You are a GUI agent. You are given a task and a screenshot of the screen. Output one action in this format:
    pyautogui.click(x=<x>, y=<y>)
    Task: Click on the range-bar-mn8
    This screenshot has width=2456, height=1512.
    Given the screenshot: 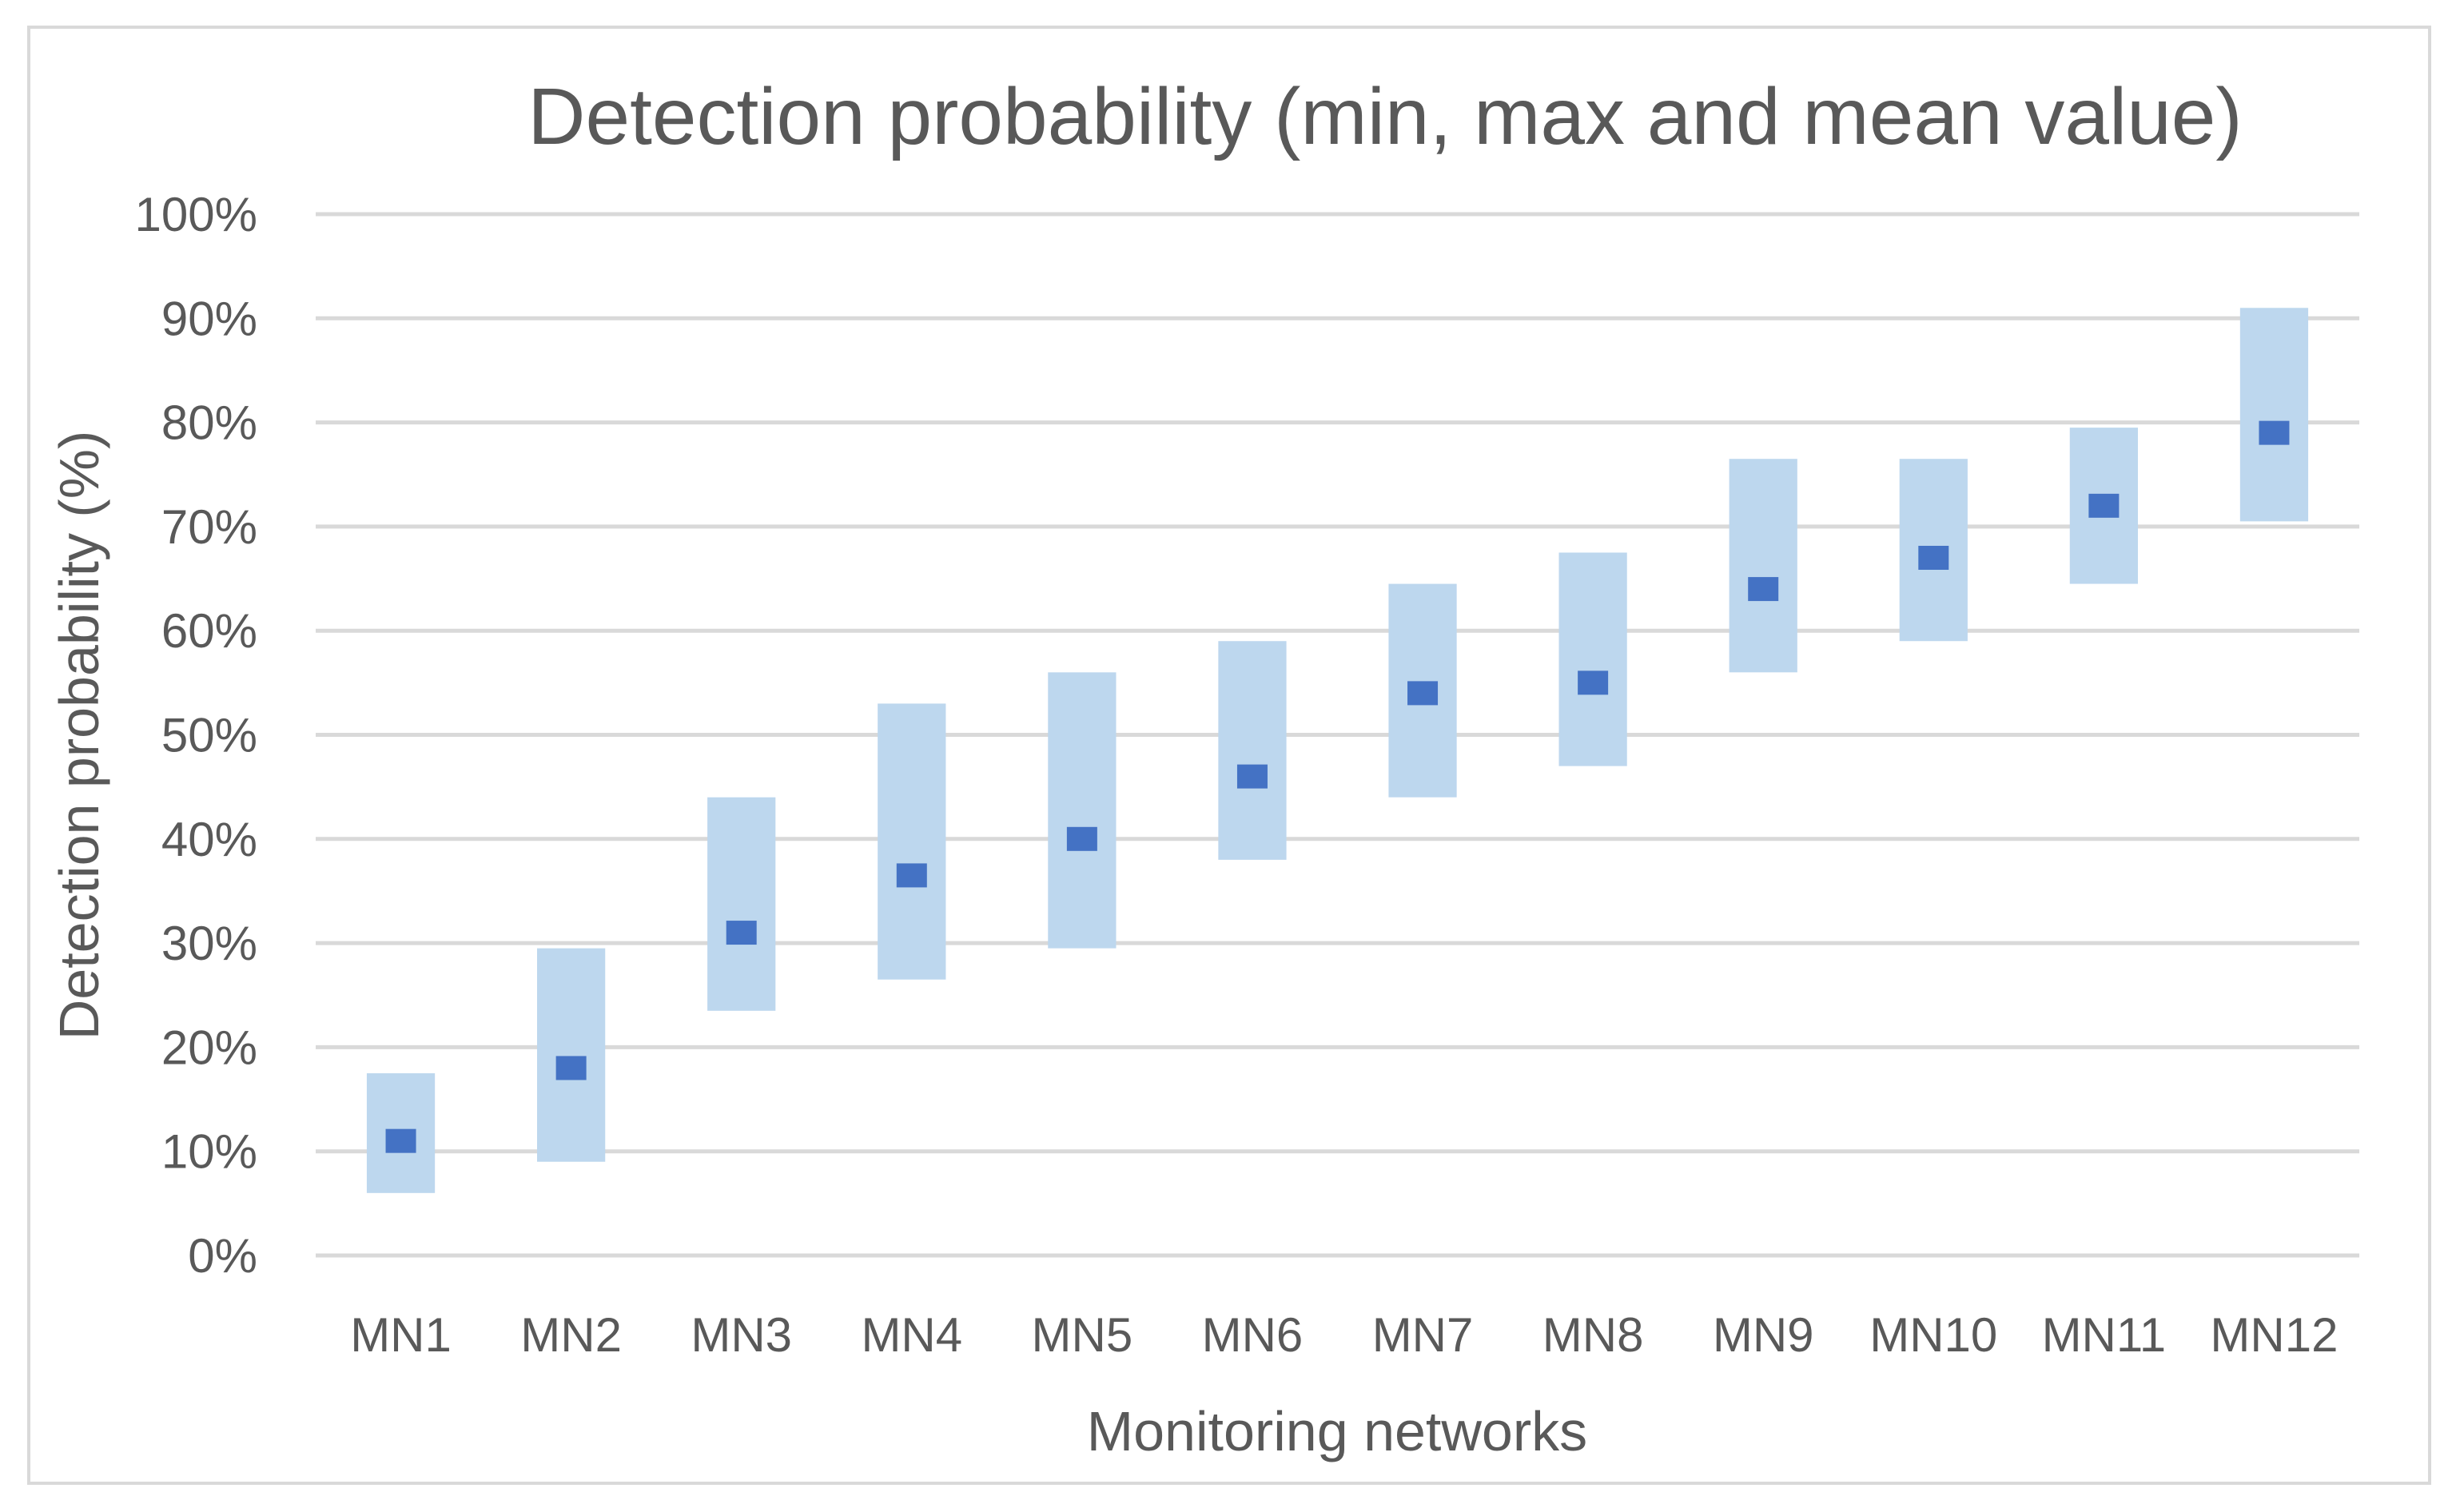 What is the action you would take?
    pyautogui.click(x=1592, y=659)
    